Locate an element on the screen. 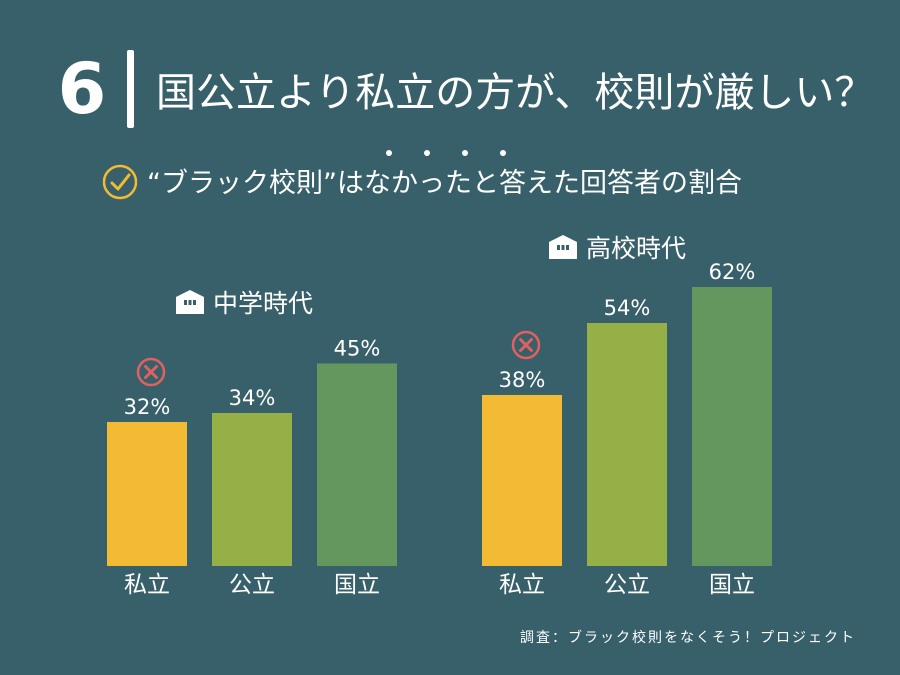 Image resolution: width=900 pixels, height=675 pixels. page-title: 国公立より私立の方が、校則が厳しい？ is located at coordinates (515, 93).